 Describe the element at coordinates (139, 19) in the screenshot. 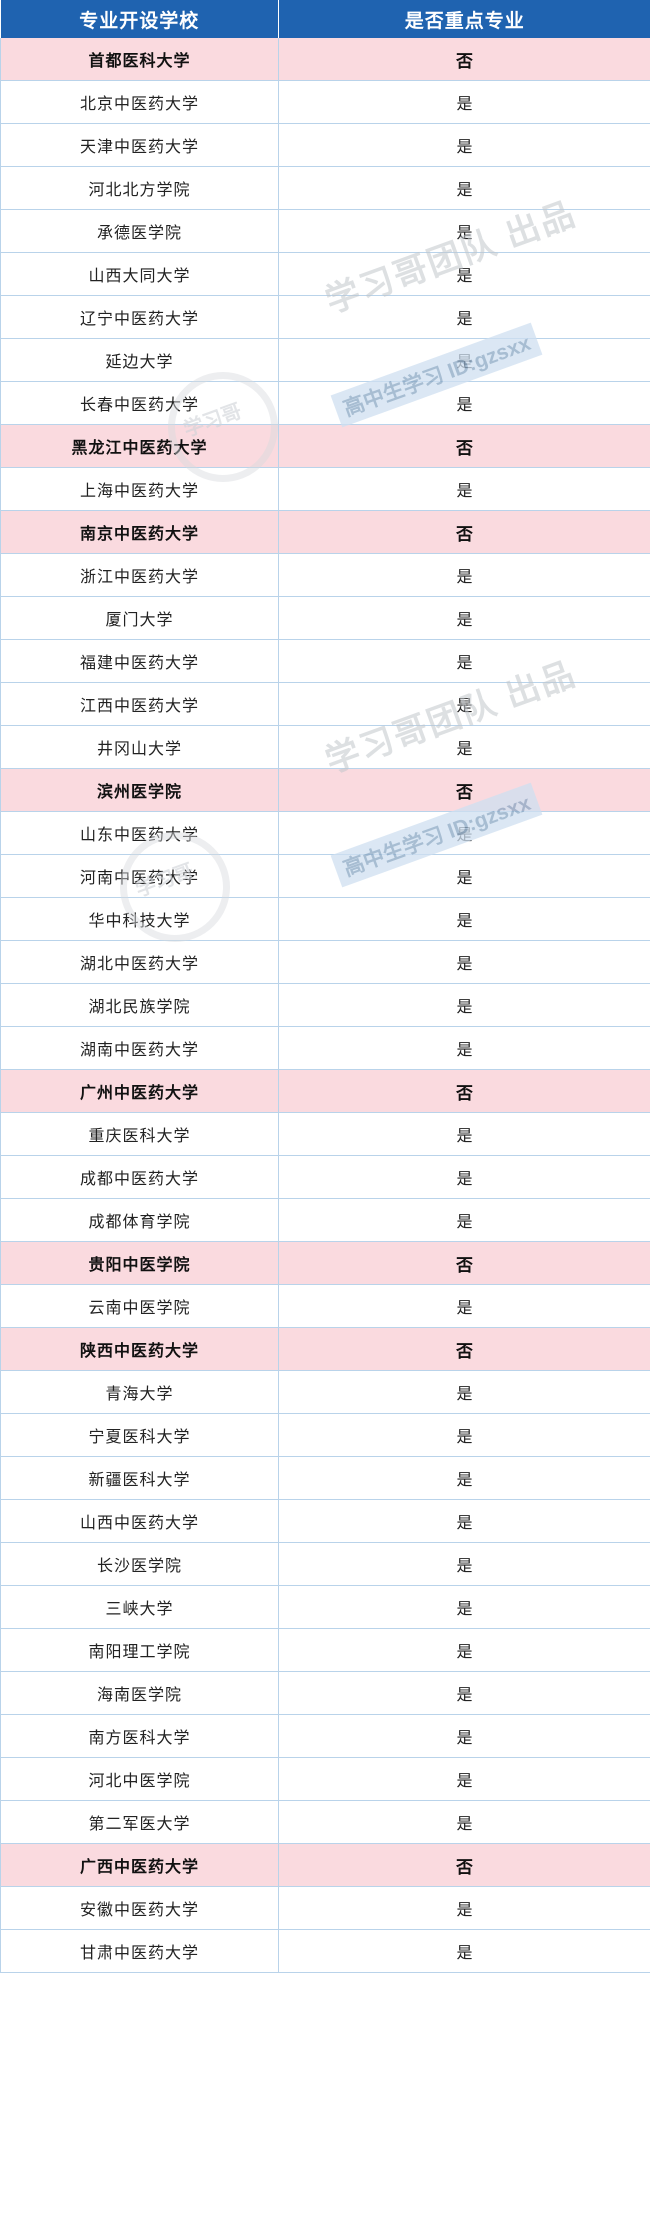

I see `column-header-school: 专业开设学校` at that location.